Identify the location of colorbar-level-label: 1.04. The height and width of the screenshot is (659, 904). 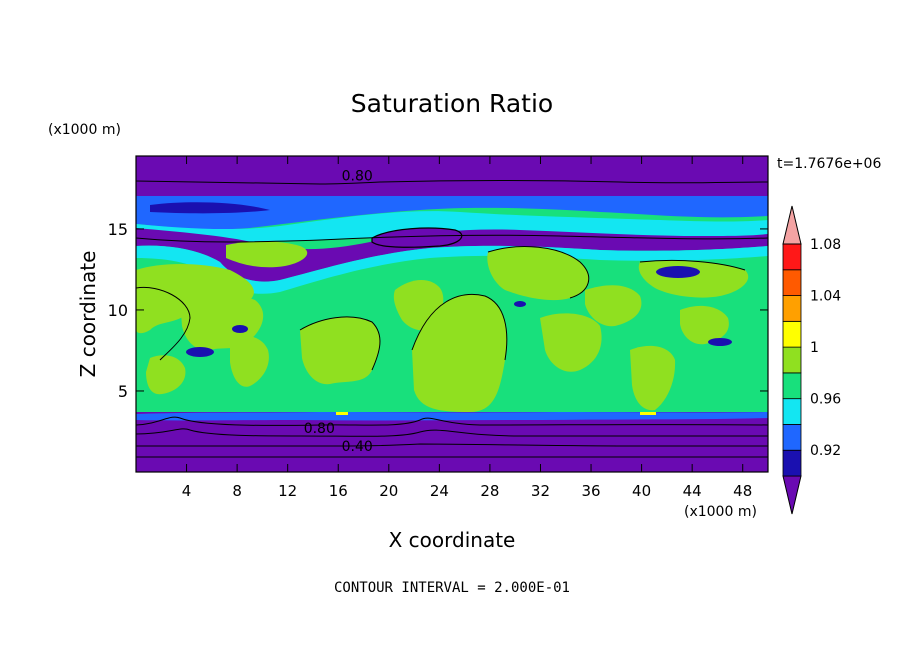
(825, 297).